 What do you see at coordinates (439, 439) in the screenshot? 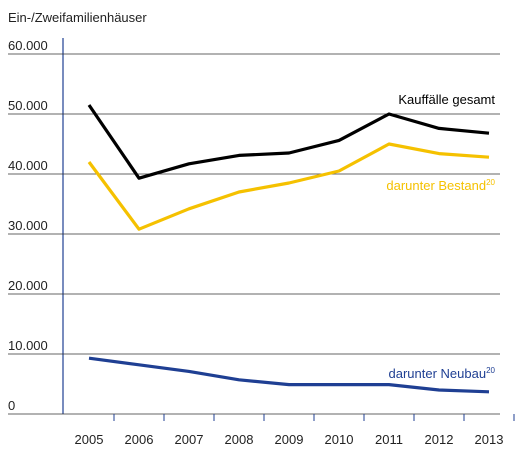
I see `x-tick-label: 2012` at bounding box center [439, 439].